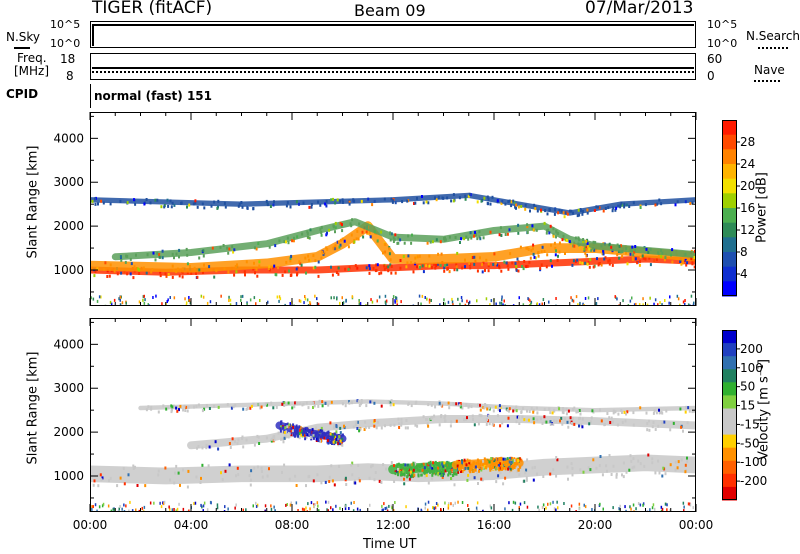  What do you see at coordinates (93, 35) in the screenshot?
I see `nsky-start-bar` at bounding box center [93, 35].